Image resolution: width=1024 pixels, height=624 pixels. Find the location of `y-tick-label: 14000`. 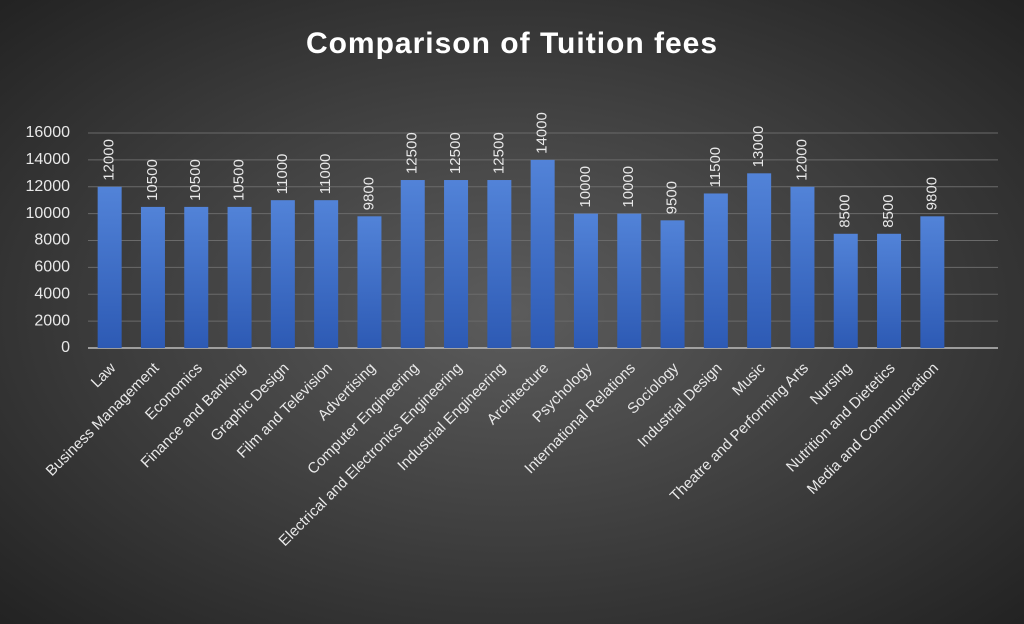

y-tick-label: 14000 is located at coordinates (48, 159).